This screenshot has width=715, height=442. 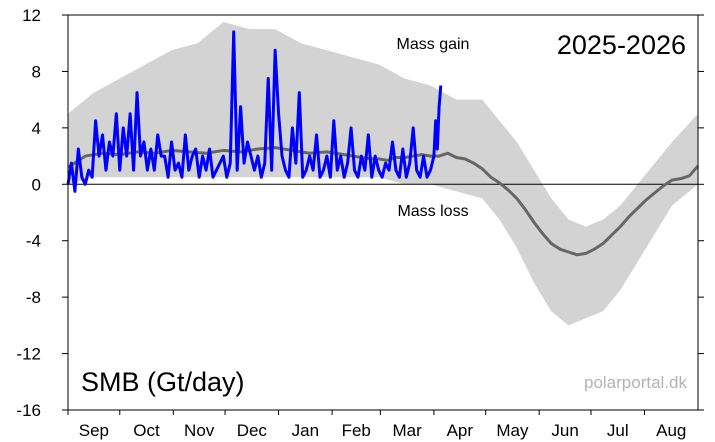 I want to click on y-tick-label: -16, so click(x=28, y=410).